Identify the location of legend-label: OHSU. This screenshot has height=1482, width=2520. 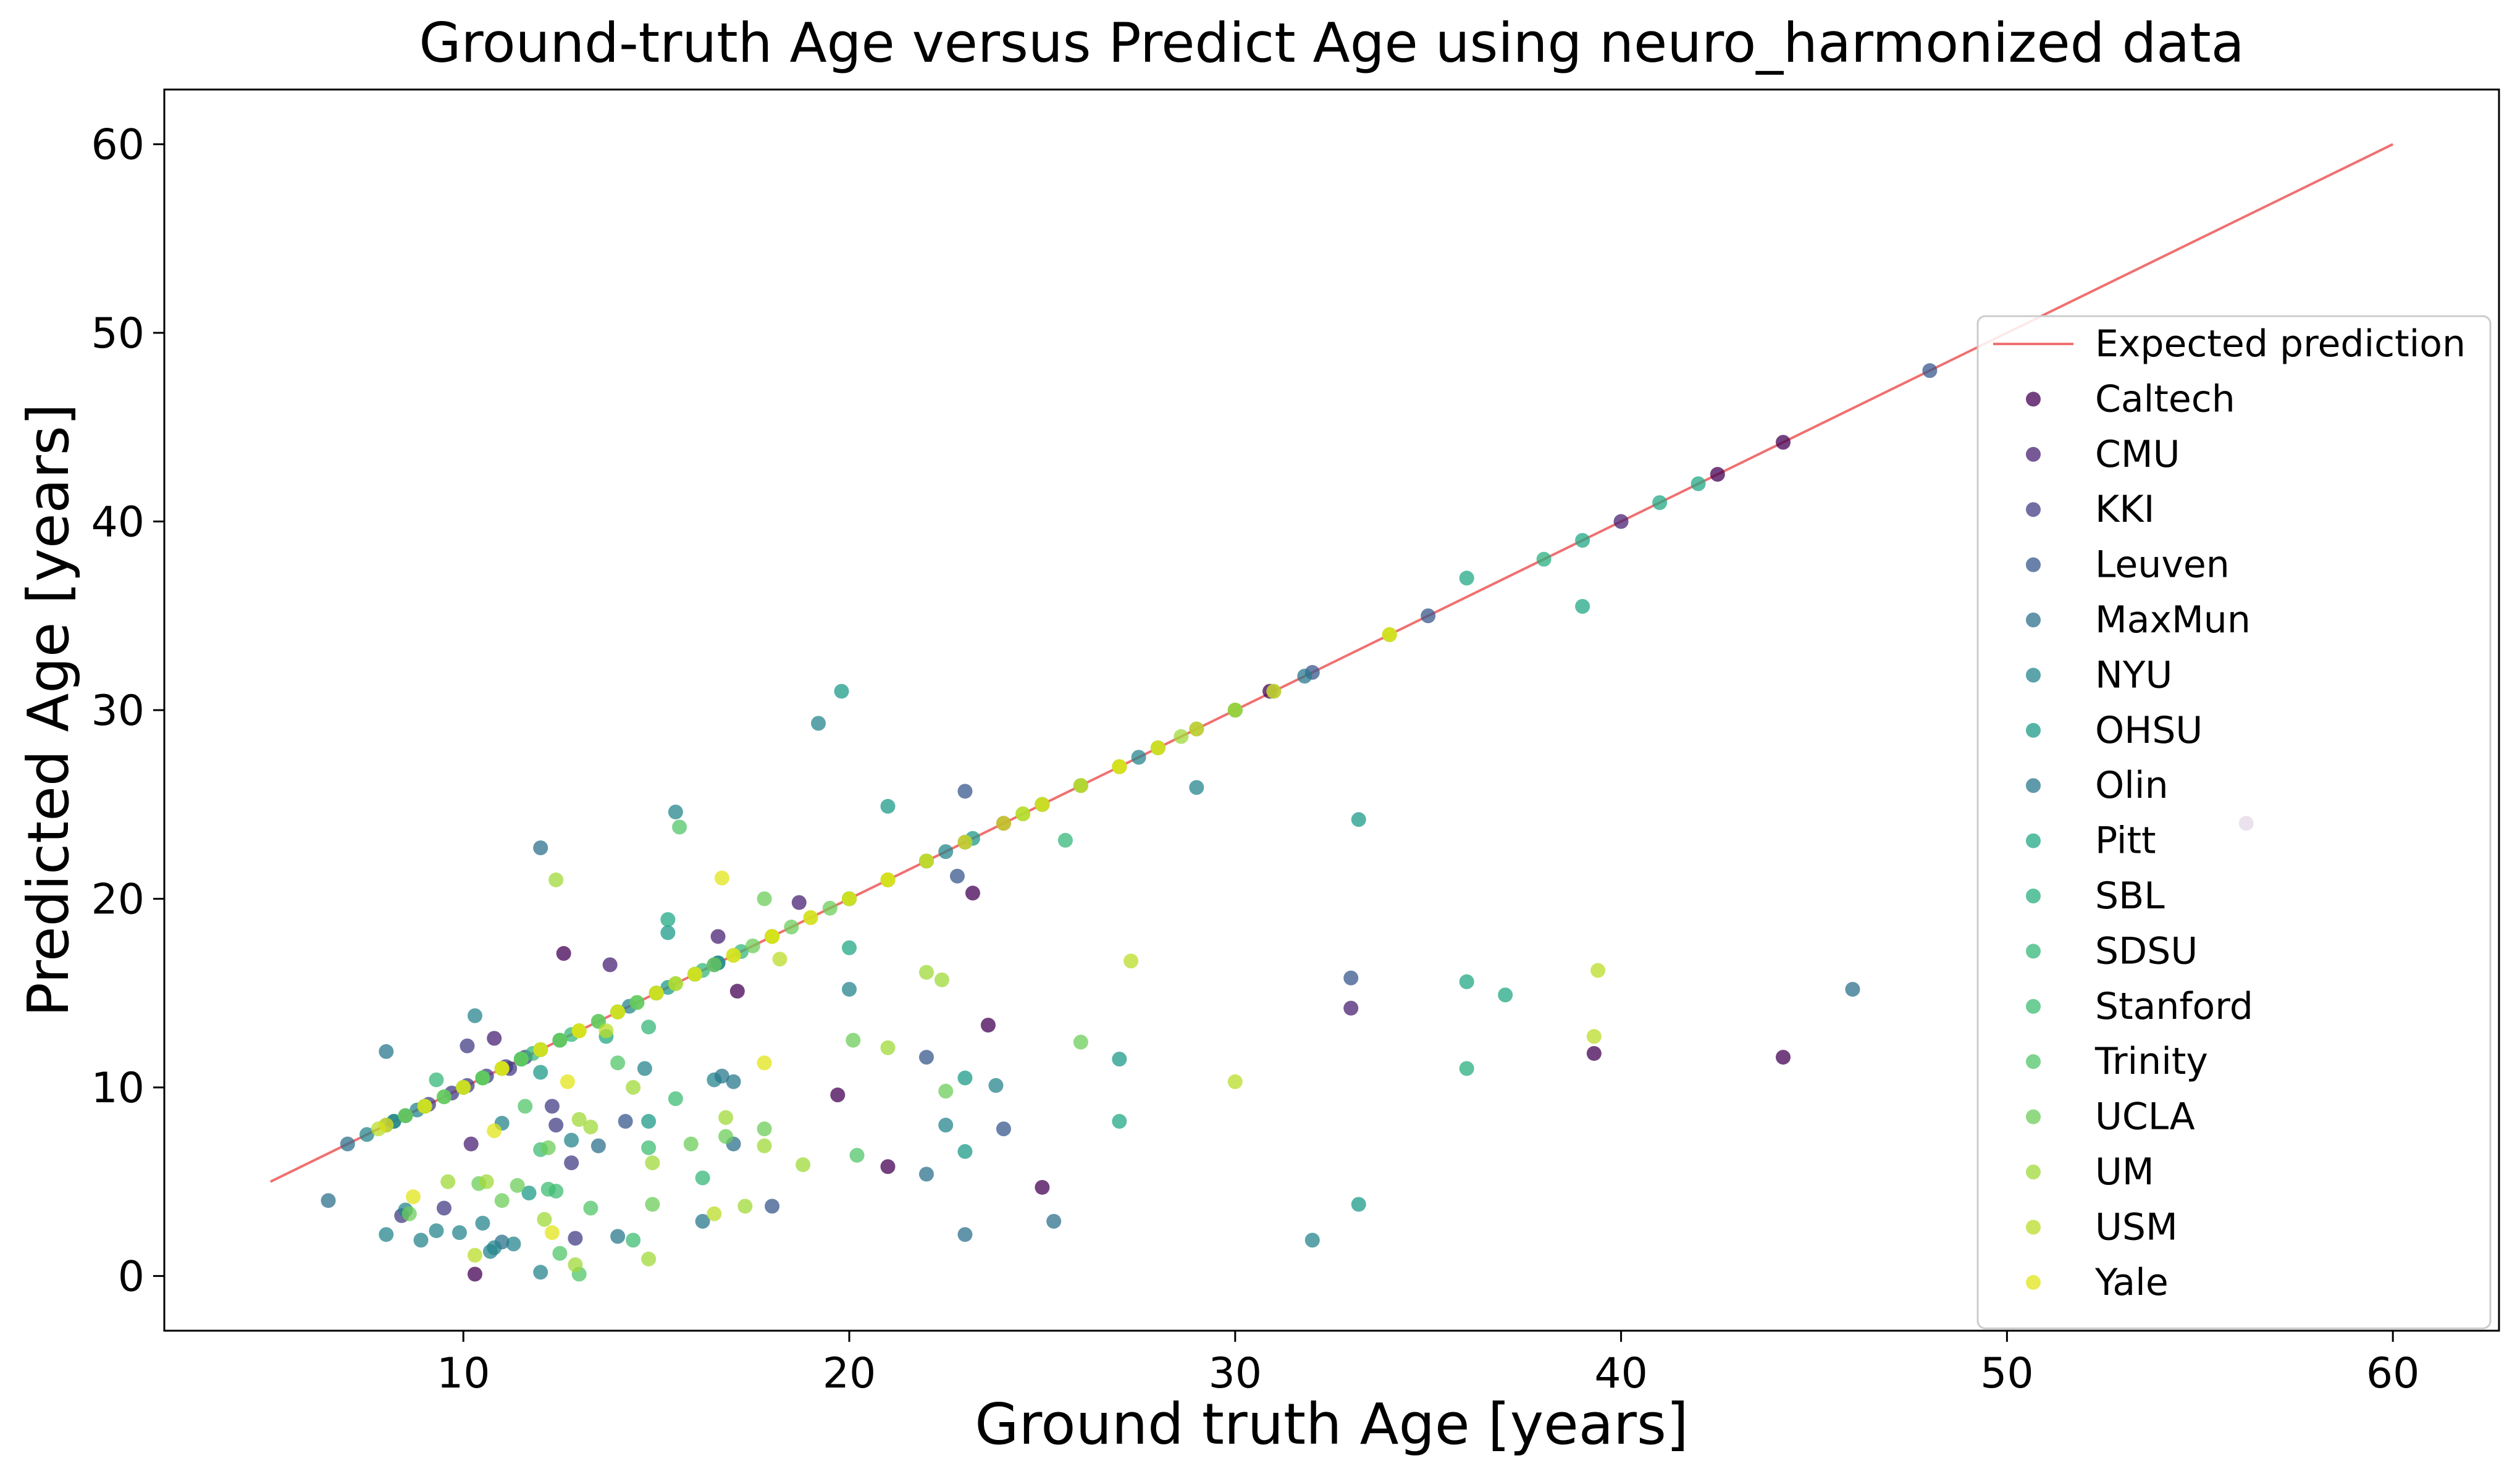
(2149, 731).